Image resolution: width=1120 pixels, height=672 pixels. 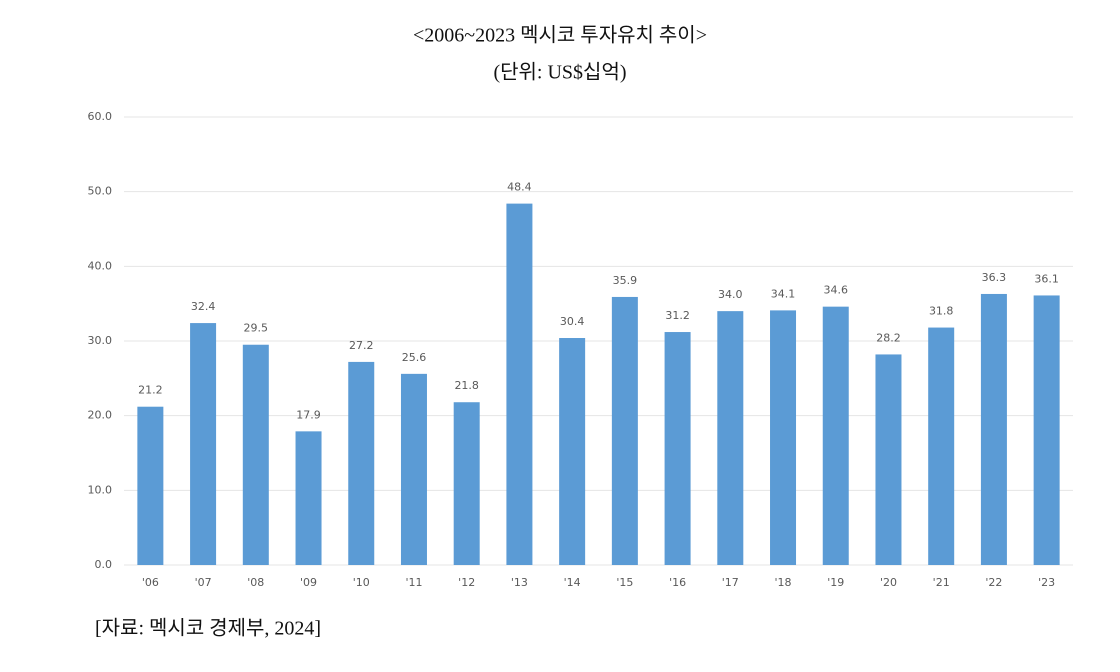 I want to click on data-label: 25.6, so click(x=414, y=357).